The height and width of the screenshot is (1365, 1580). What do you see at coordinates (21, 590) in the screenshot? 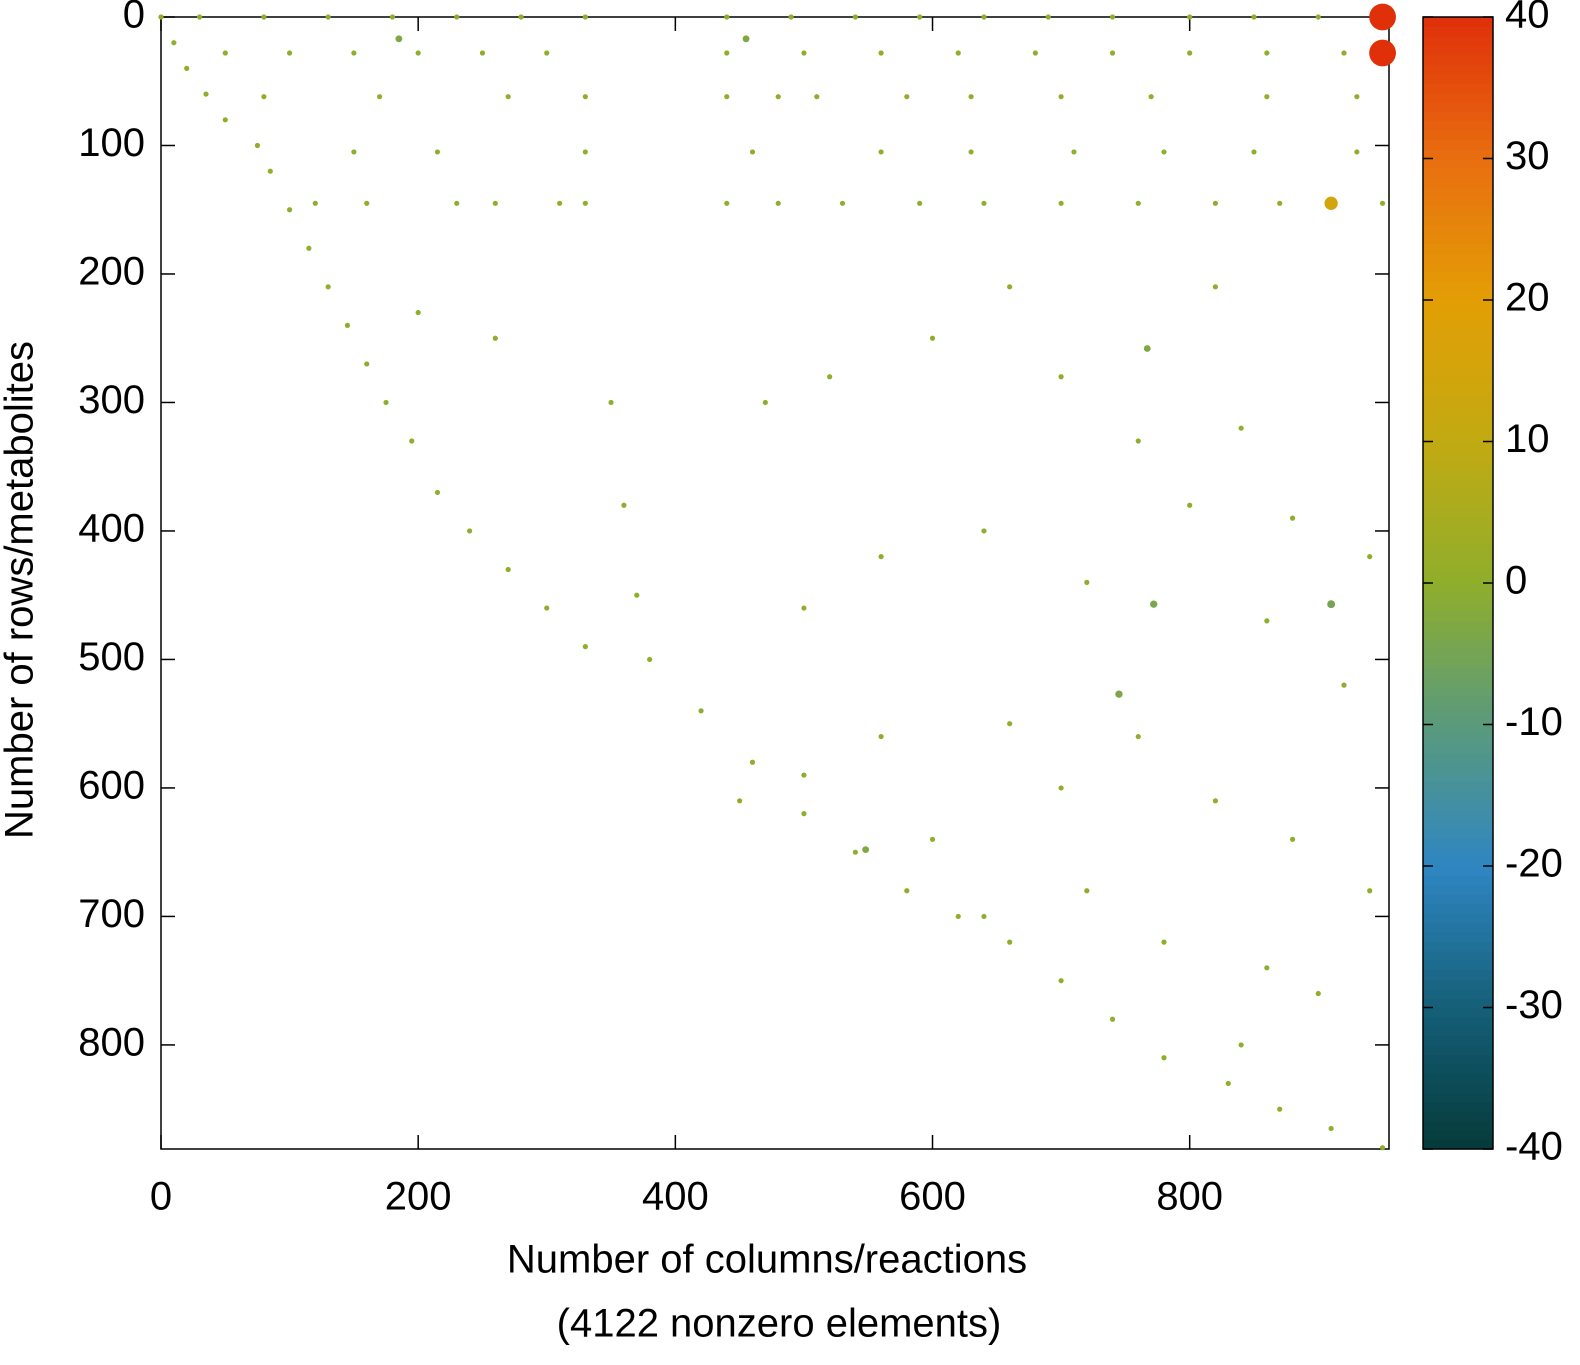
I see `y-axis-label: Number of rows/metabolites` at bounding box center [21, 590].